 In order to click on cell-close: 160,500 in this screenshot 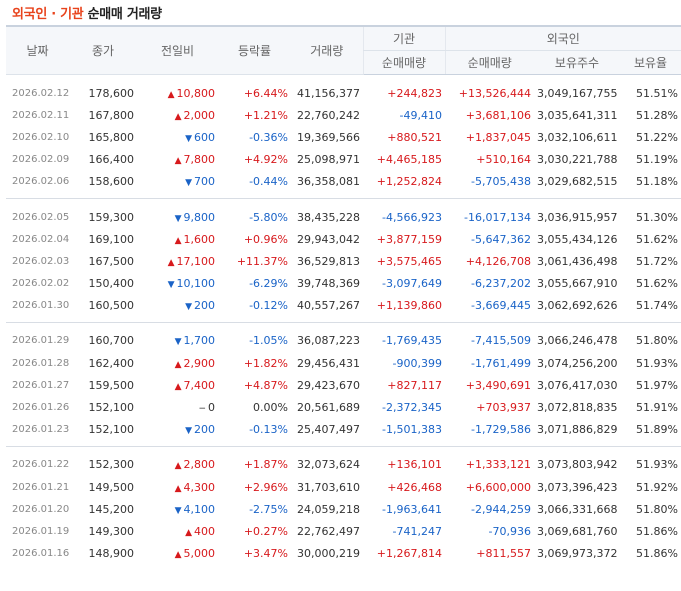, I will do `click(111, 306)`.